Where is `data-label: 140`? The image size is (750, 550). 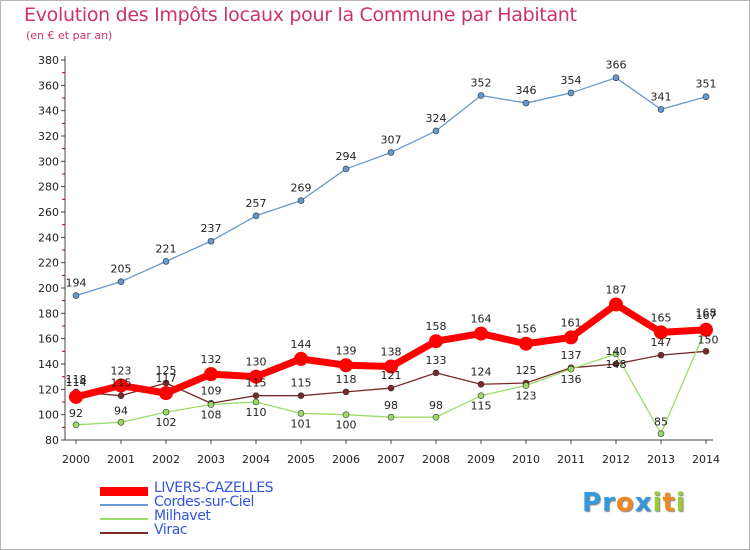
data-label: 140 is located at coordinates (616, 351).